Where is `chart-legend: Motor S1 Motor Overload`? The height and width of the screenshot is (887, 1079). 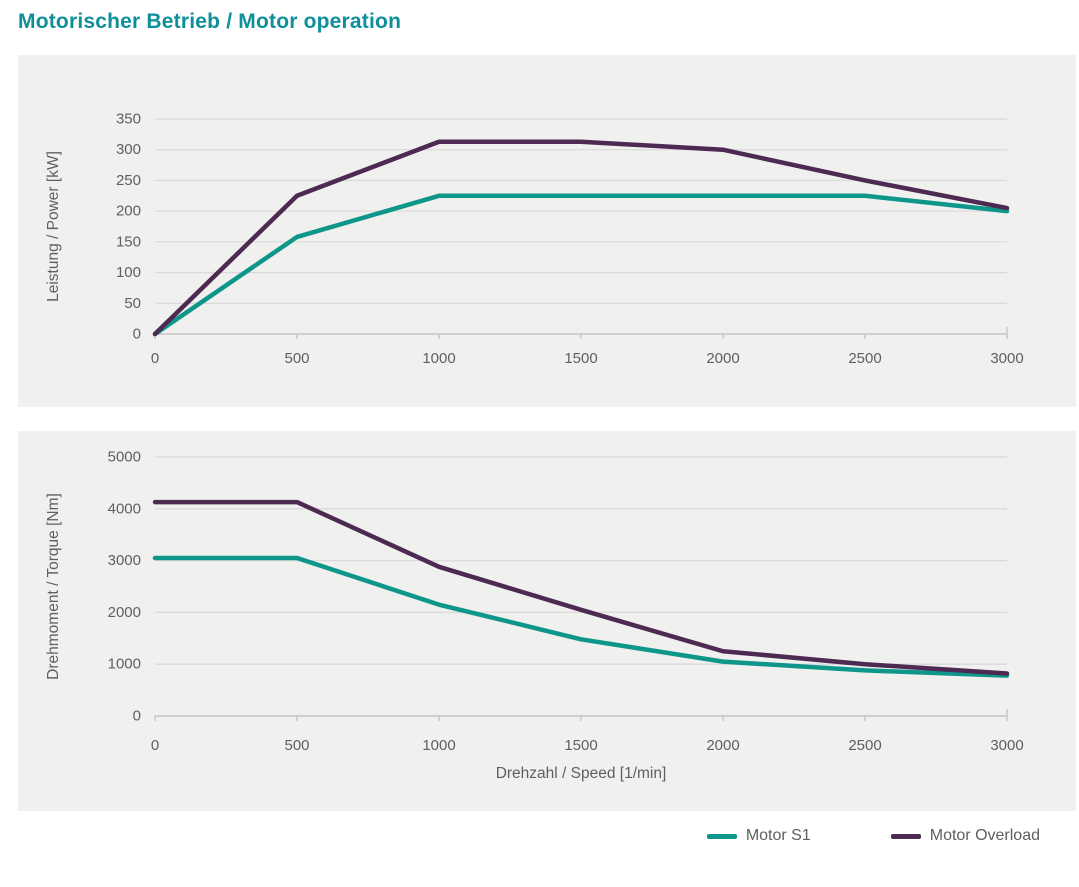
chart-legend: Motor S1 Motor Overload is located at coordinates (547, 836).